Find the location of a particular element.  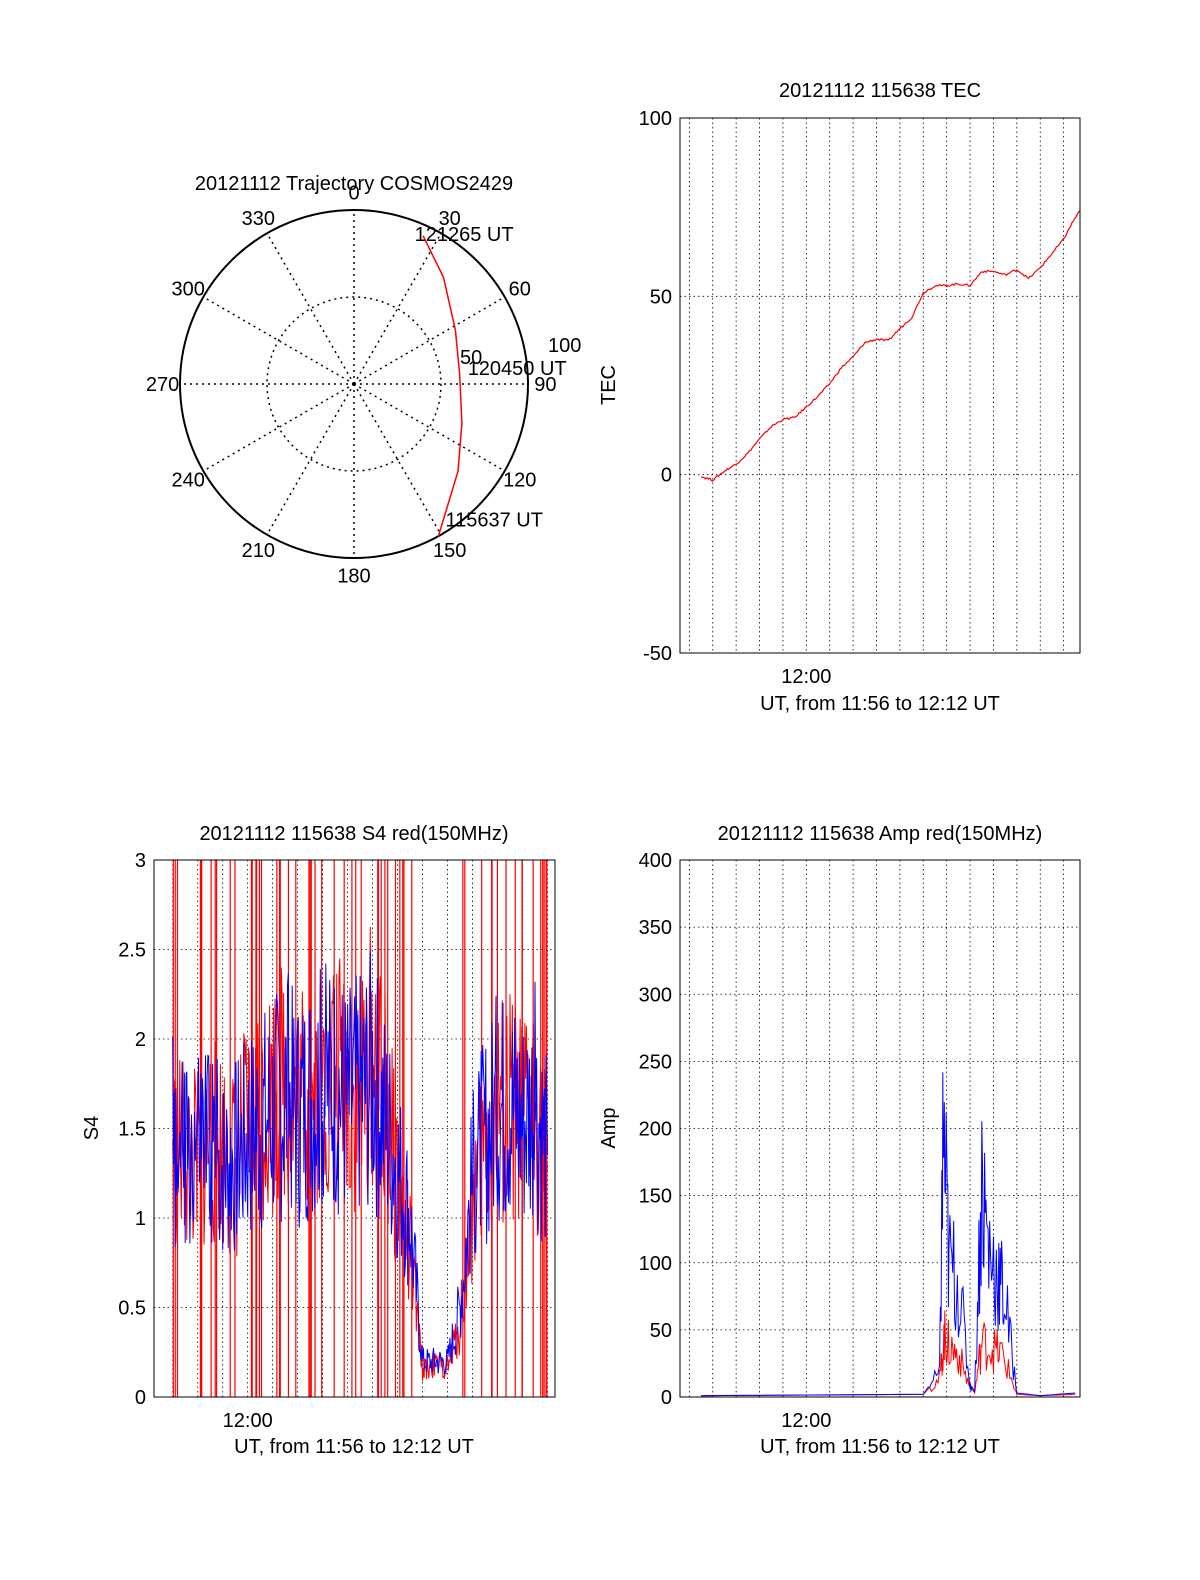

polar-title: 20121112 Trajectory COSMOS2429 is located at coordinates (354, 184).